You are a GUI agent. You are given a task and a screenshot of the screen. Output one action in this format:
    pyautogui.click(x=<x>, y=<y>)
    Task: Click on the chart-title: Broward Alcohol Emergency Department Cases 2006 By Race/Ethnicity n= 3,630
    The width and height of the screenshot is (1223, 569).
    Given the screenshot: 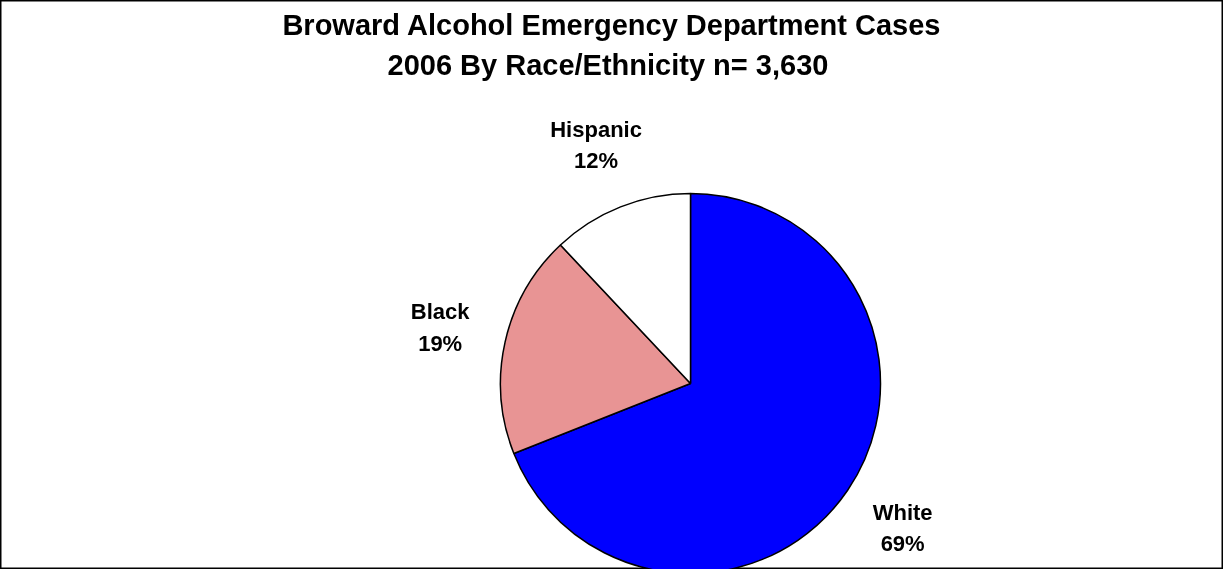 What is the action you would take?
    pyautogui.click(x=611, y=44)
    